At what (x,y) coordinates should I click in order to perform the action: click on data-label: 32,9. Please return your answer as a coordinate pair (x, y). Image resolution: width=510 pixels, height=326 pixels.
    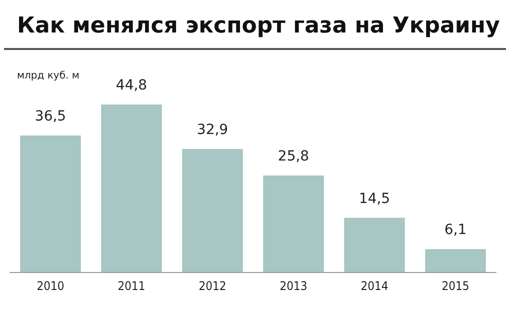
    Looking at the image, I should click on (212, 130).